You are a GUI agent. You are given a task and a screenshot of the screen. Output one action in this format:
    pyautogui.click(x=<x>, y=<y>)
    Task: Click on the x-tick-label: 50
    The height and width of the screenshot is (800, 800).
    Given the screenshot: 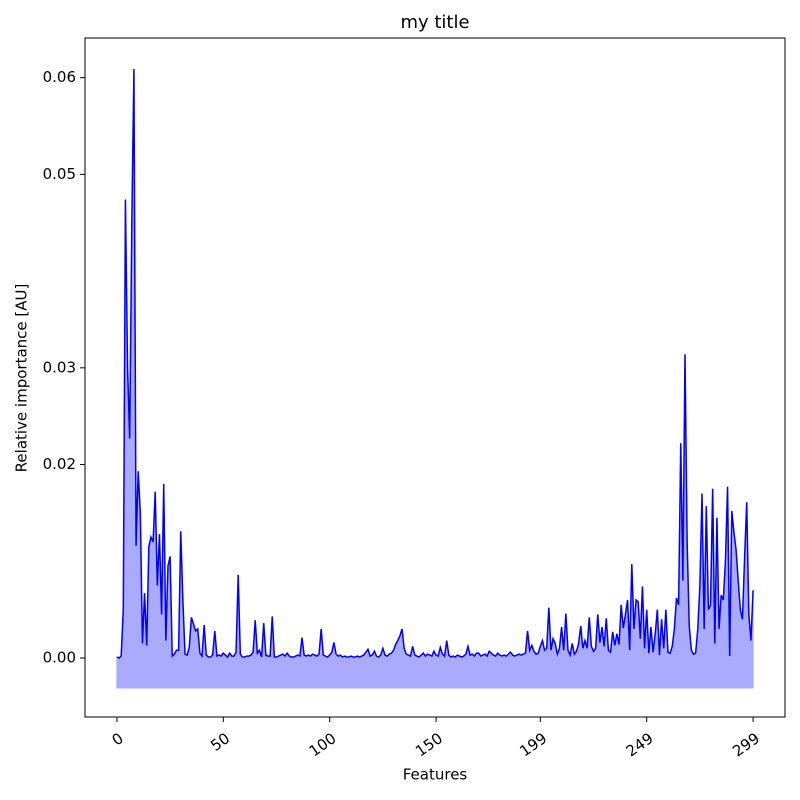 What is the action you would take?
    pyautogui.click(x=220, y=742)
    